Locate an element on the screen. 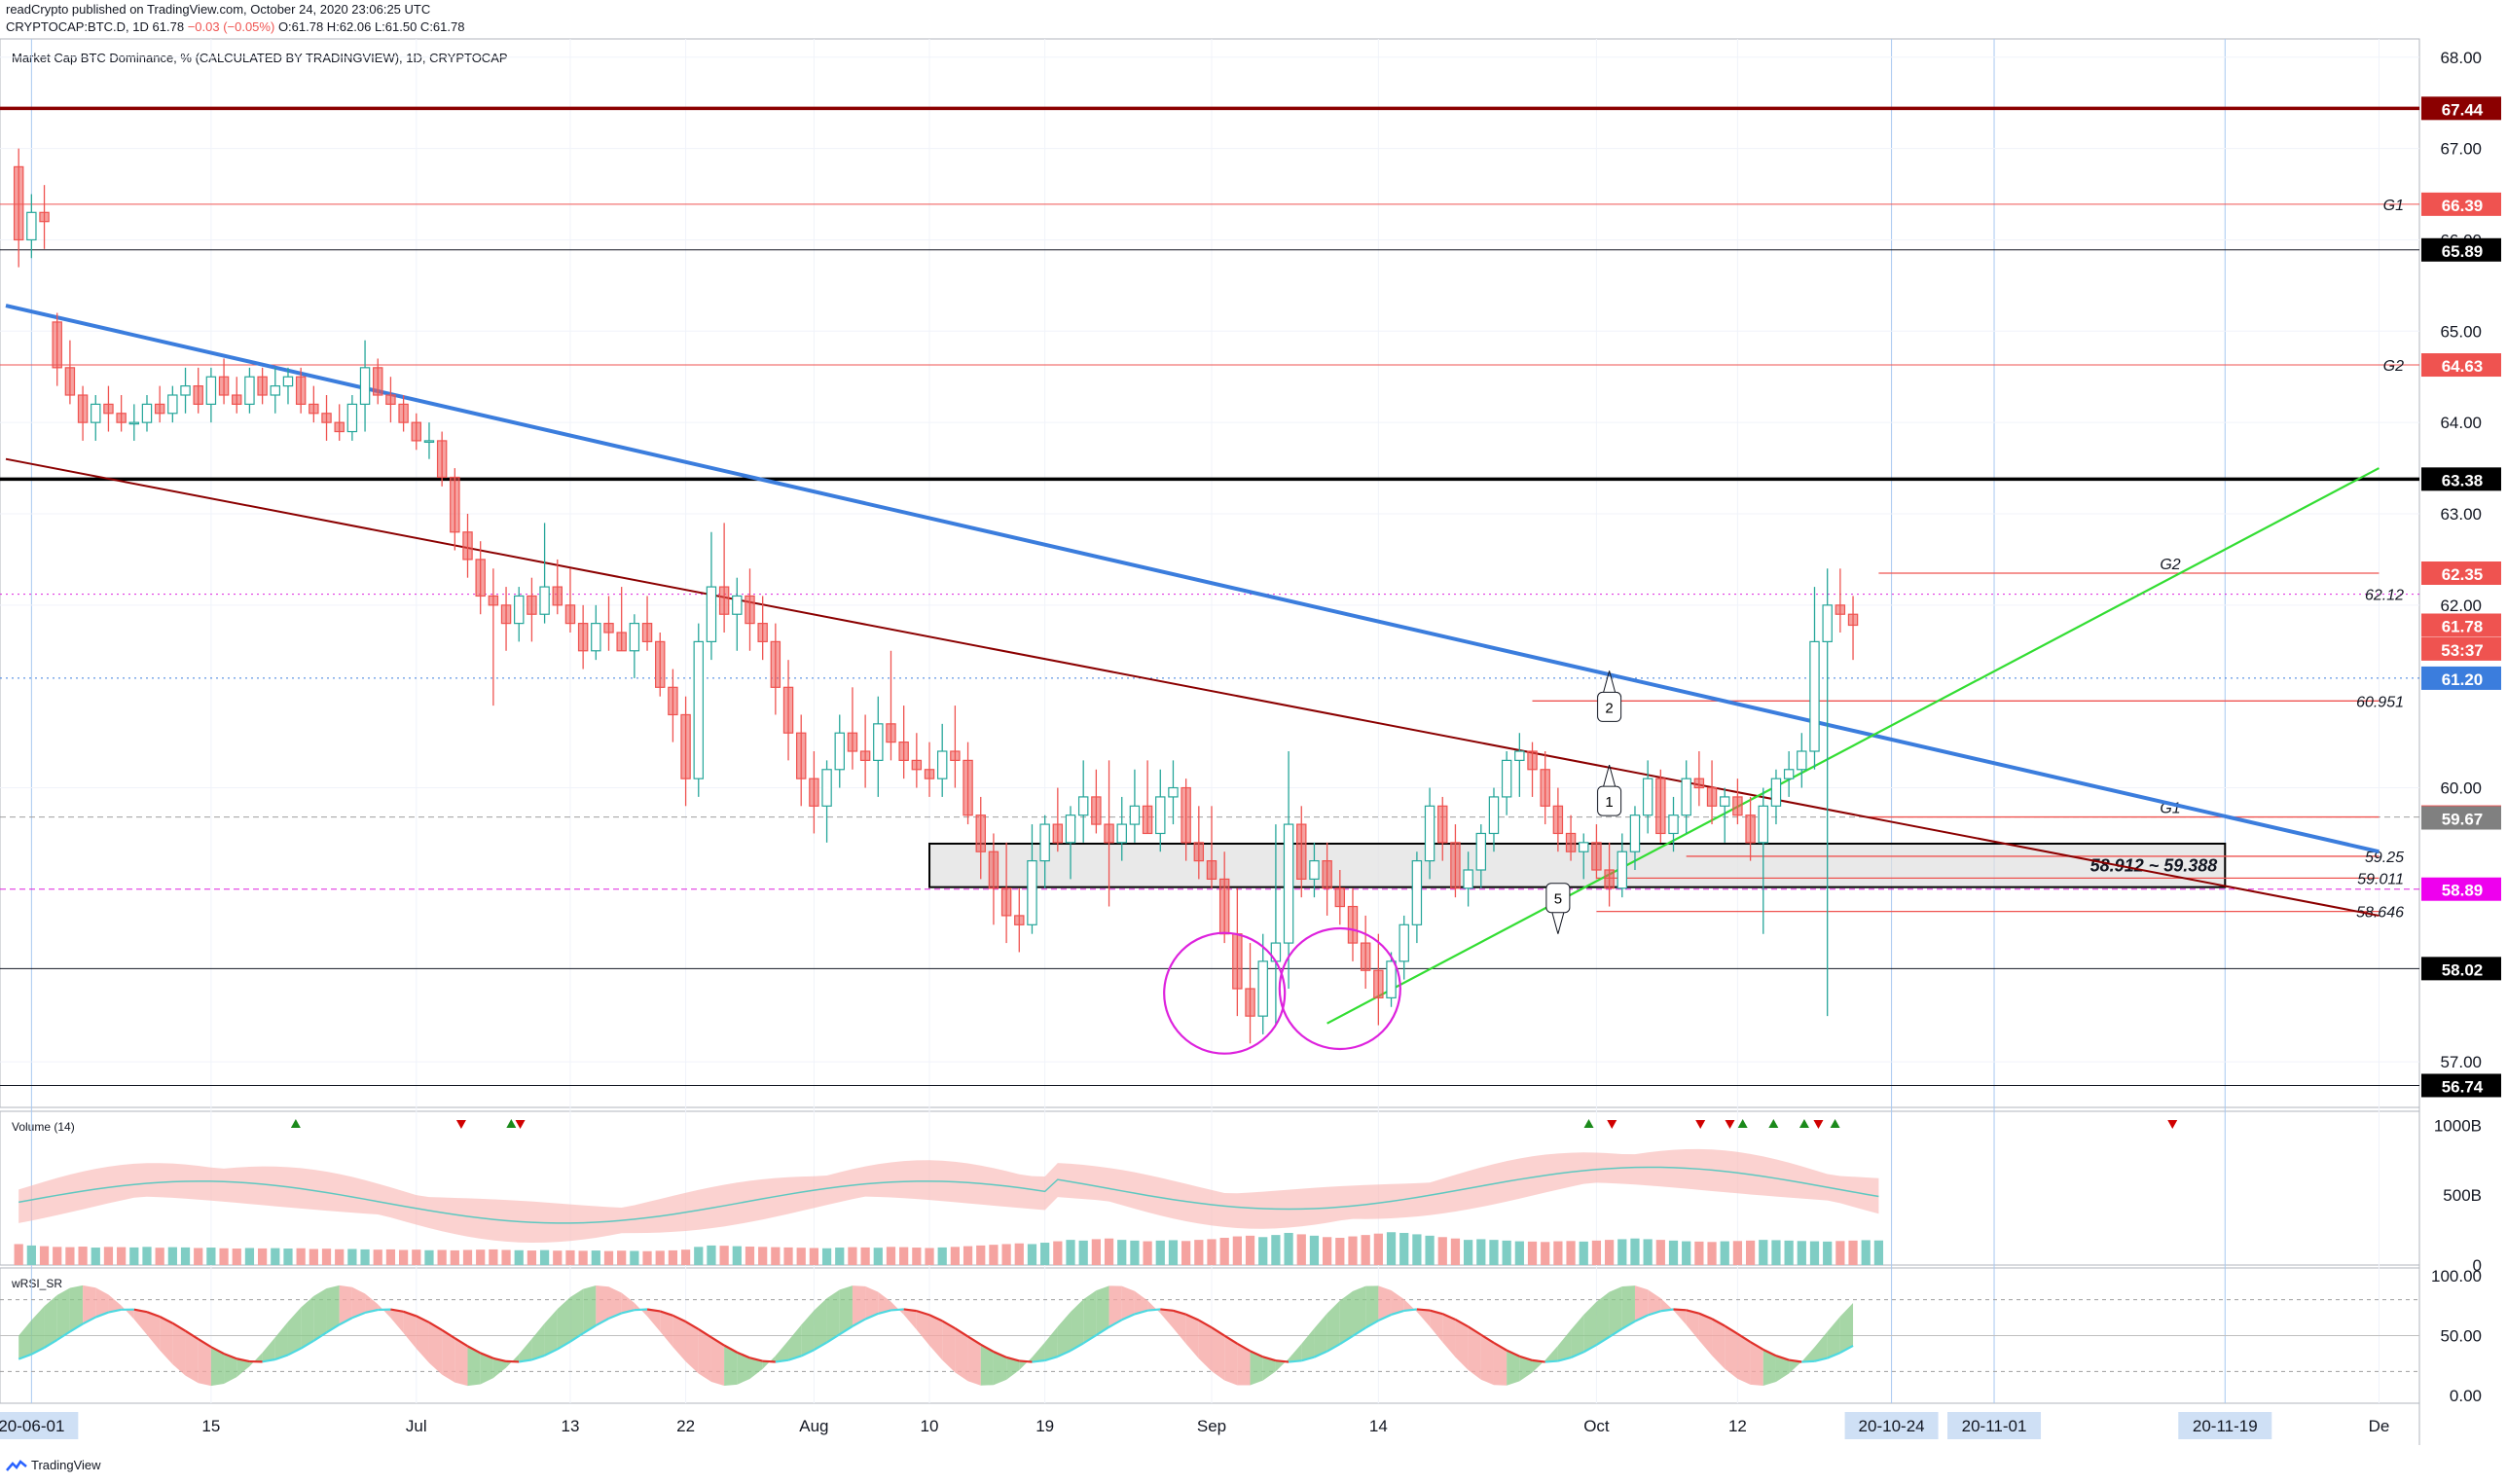 Image resolution: width=2507 pixels, height=1484 pixels. highlight-circle is located at coordinates (1339, 988).